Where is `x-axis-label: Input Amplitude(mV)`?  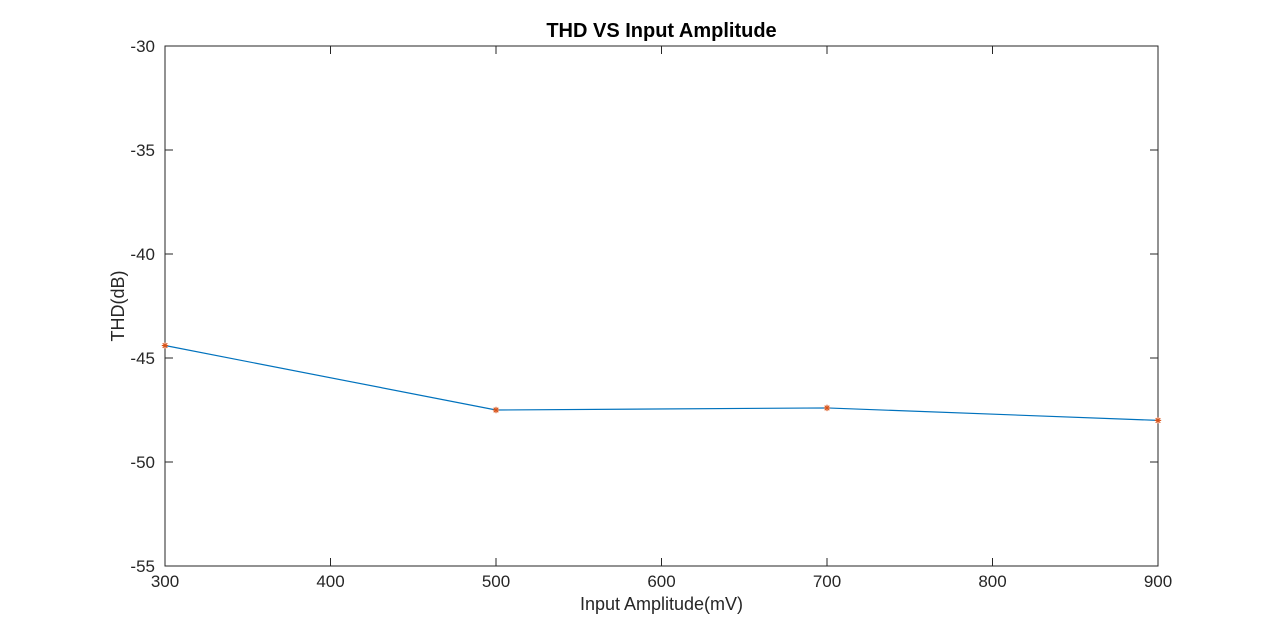 x-axis-label: Input Amplitude(mV) is located at coordinates (661, 604).